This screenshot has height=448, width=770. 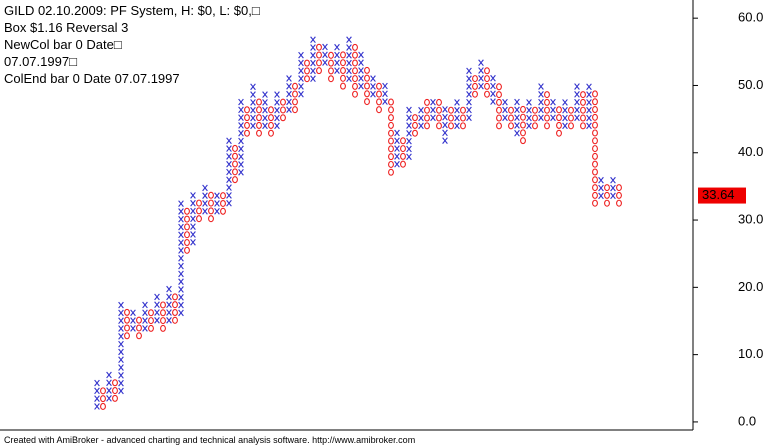 What do you see at coordinates (747, 420) in the screenshot?
I see `y-tick-label: 0.0` at bounding box center [747, 420].